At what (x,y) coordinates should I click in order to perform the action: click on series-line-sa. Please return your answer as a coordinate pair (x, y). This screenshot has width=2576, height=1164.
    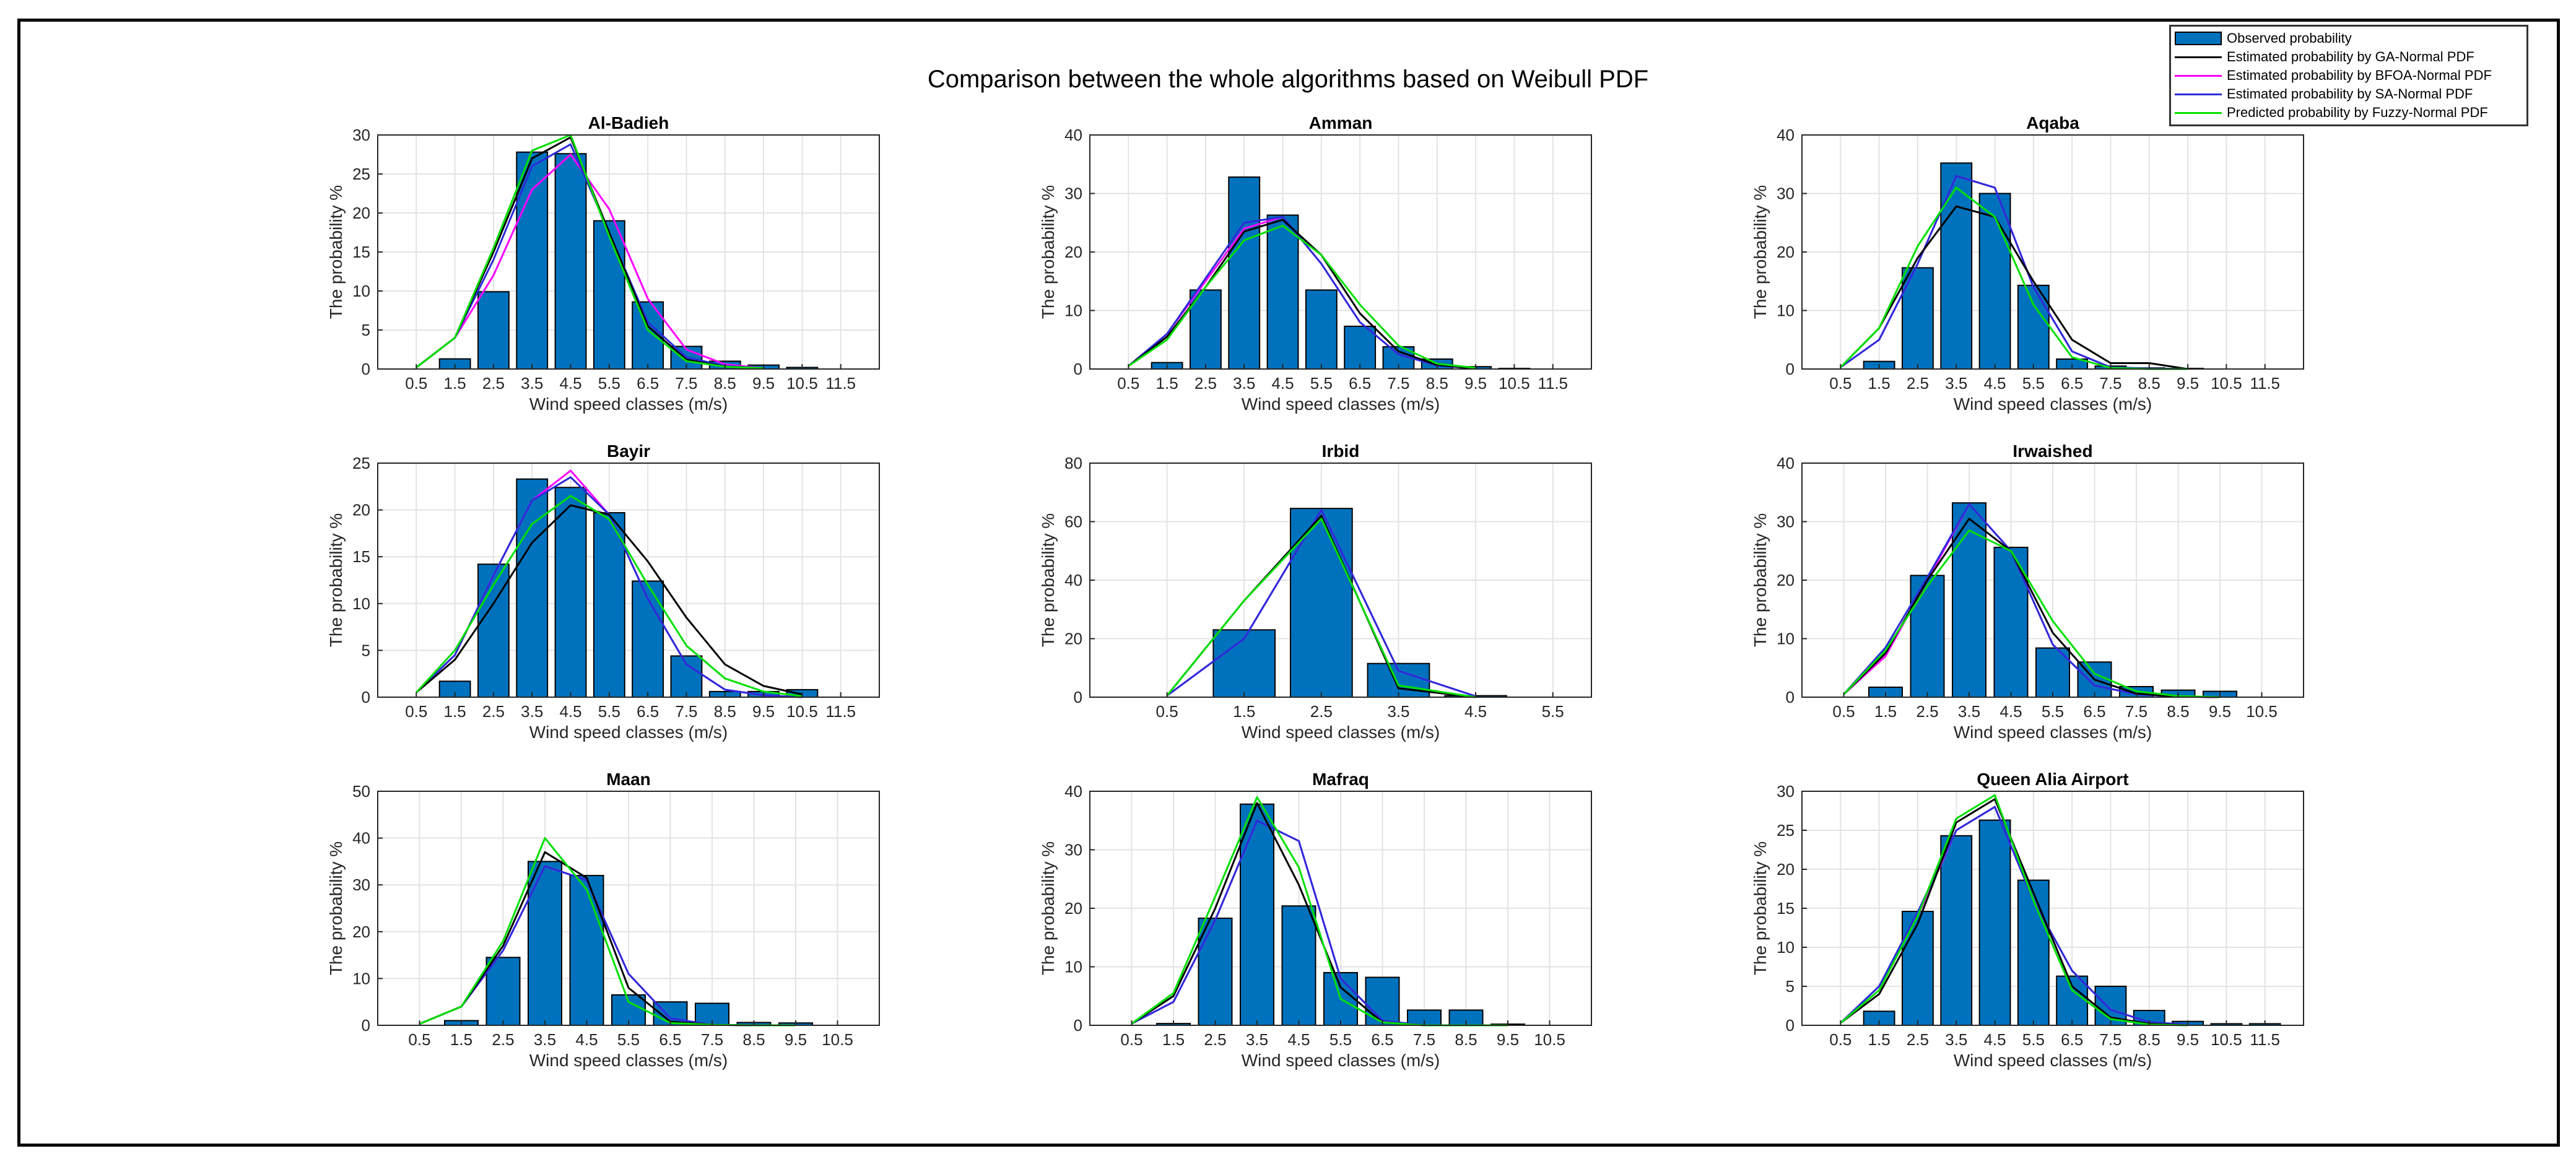
    Looking at the image, I should click on (590, 256).